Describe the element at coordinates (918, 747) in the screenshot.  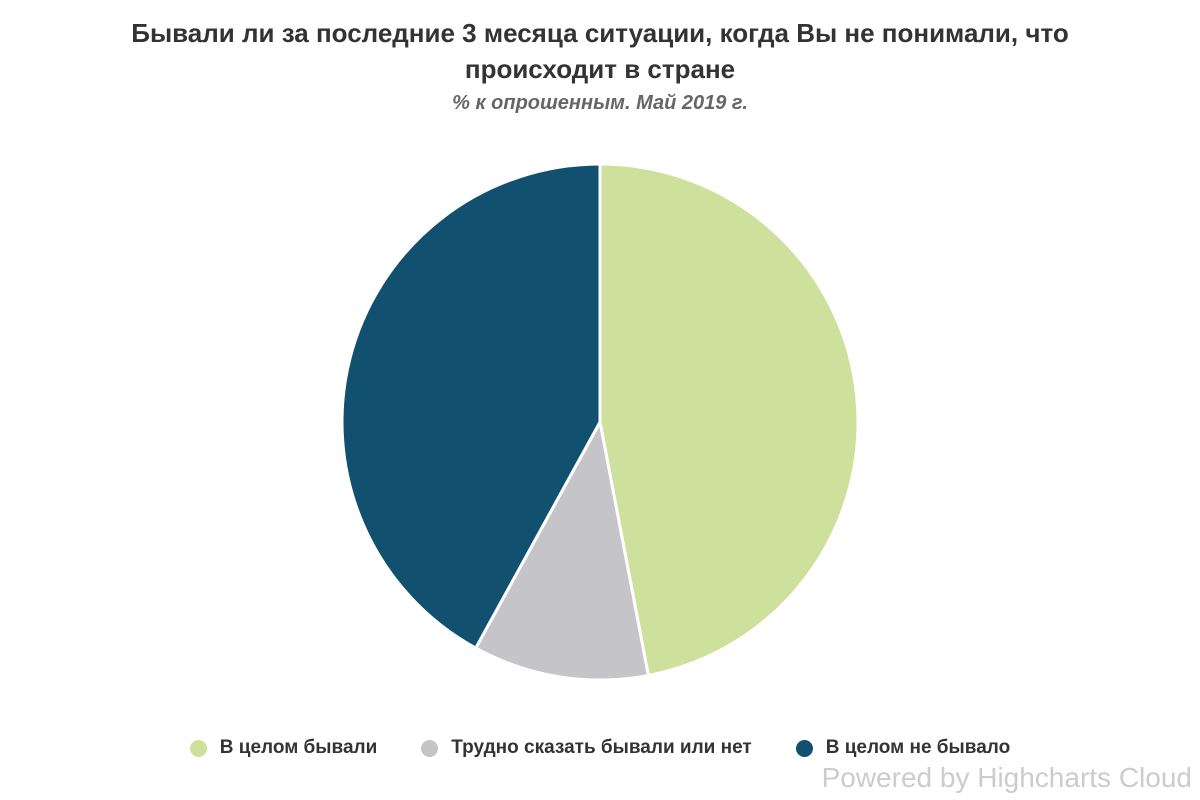
I see `legend-item-label: В целом не бывало` at that location.